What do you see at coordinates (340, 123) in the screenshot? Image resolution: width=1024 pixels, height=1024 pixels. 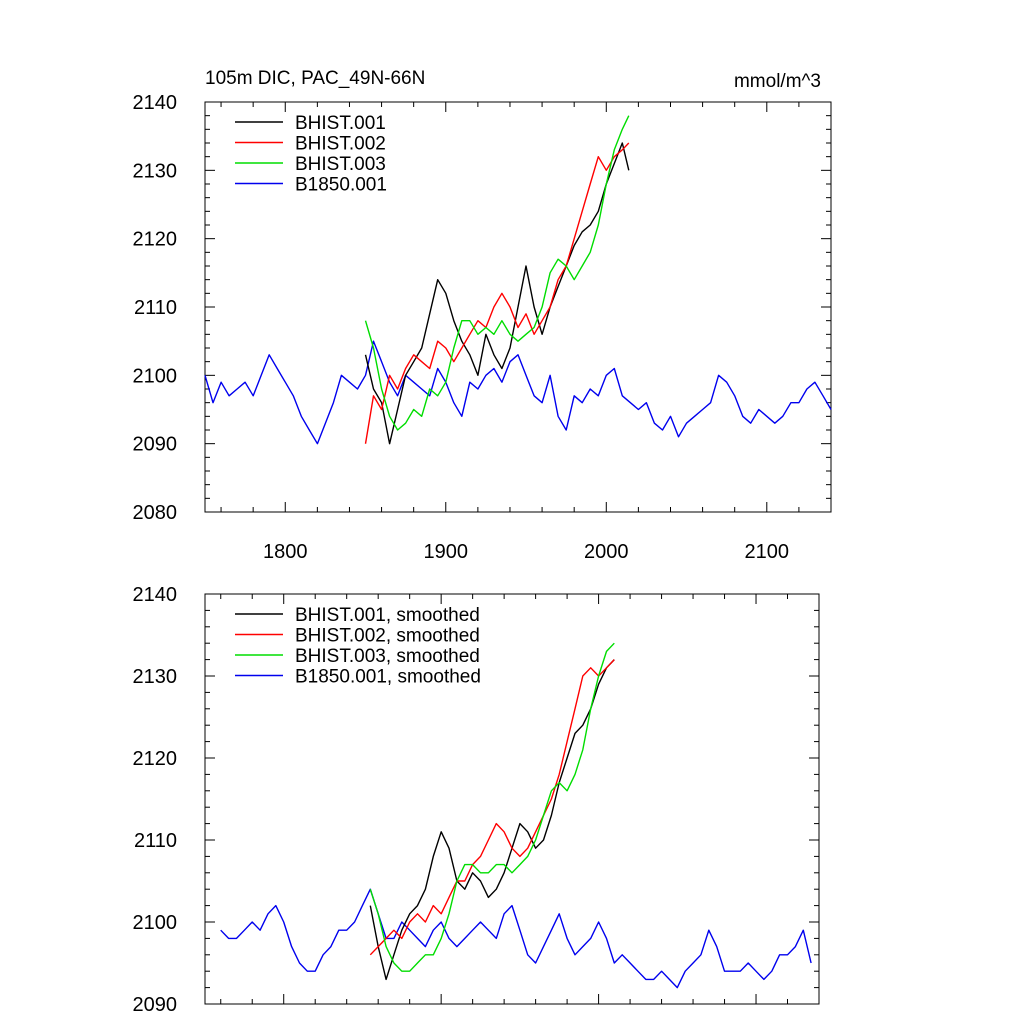 I see `legend-label: BHIST.001` at bounding box center [340, 123].